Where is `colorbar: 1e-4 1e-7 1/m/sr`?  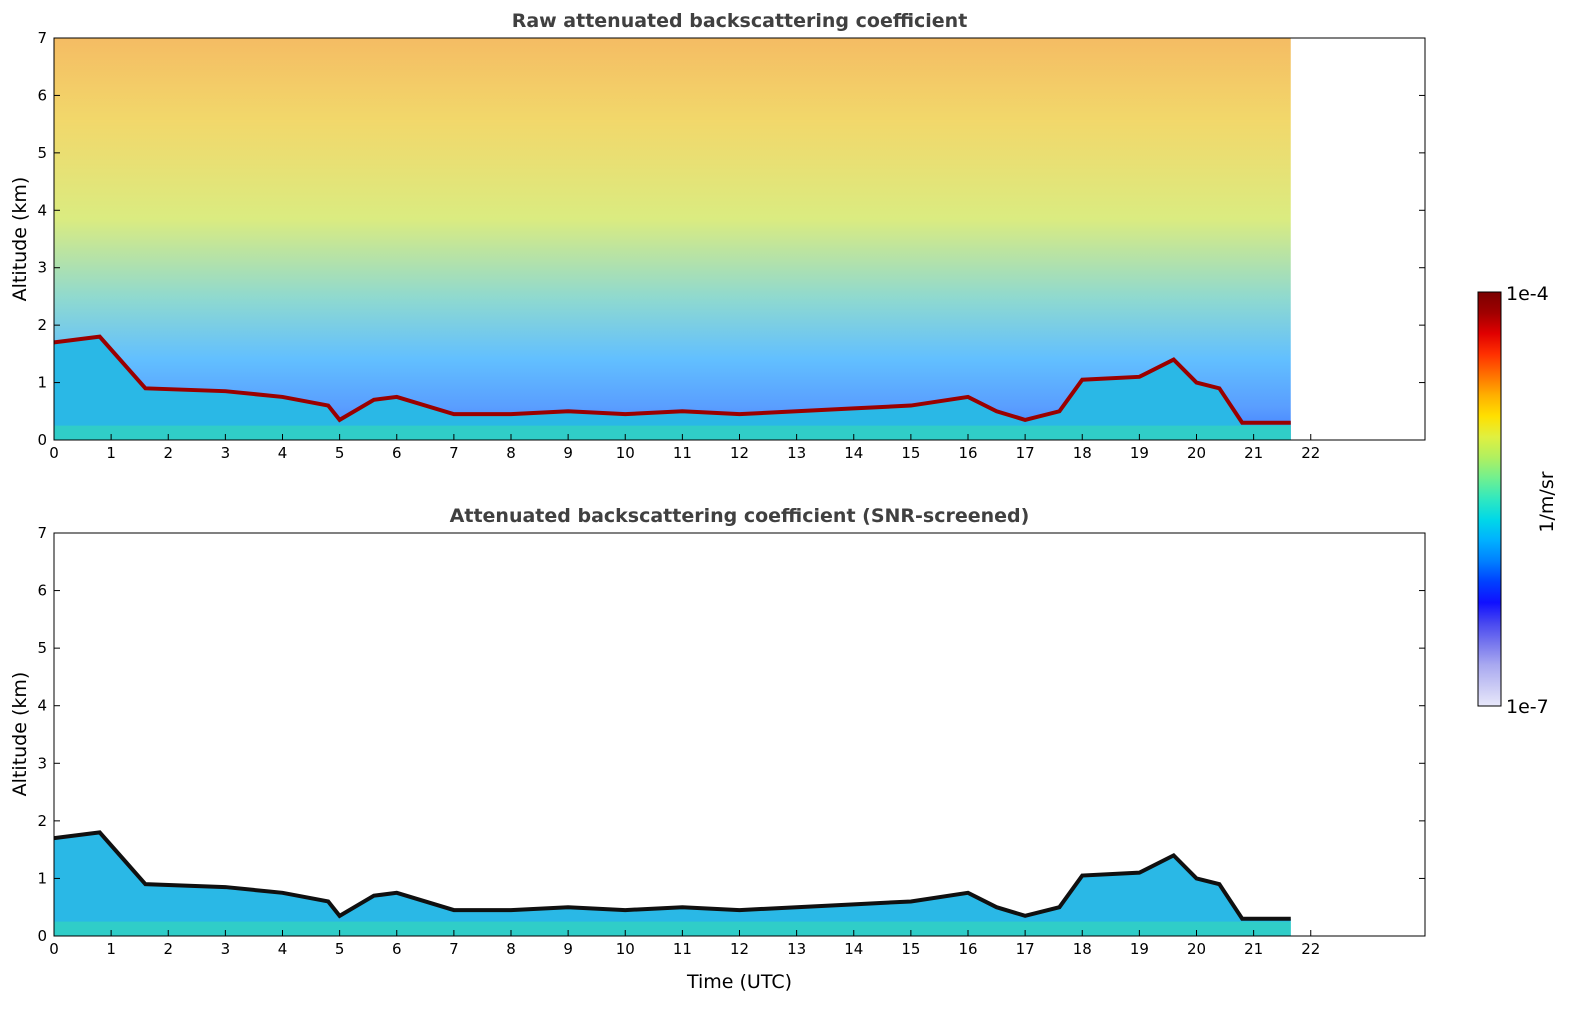 colorbar: 1e-4 1e-7 1/m/sr is located at coordinates (1517, 500).